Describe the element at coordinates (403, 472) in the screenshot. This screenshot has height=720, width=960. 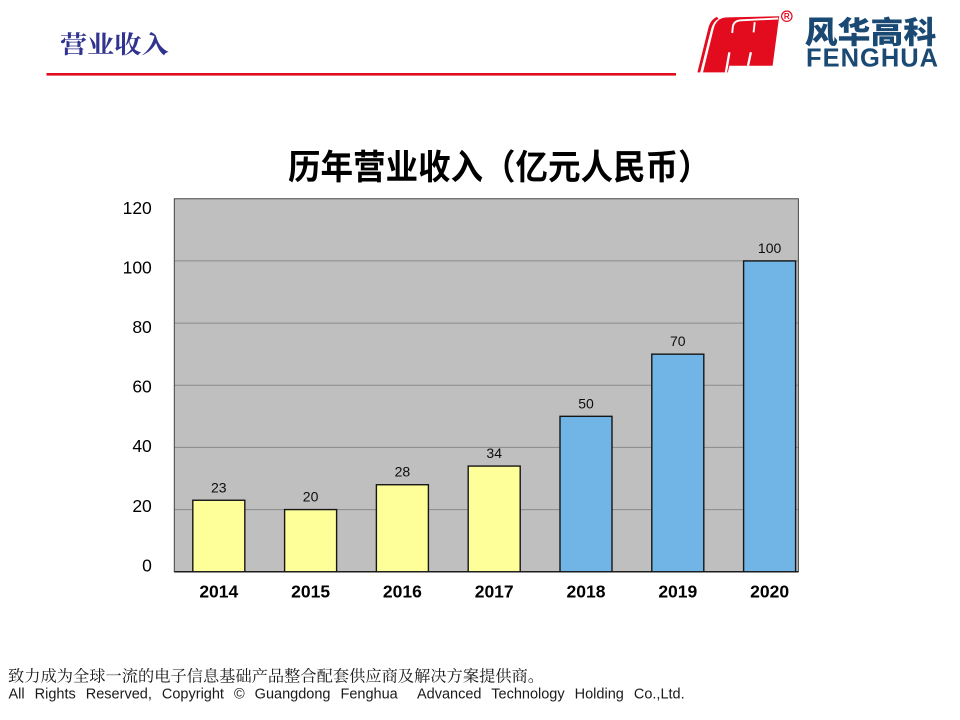
I see `svg-text: 28` at that location.